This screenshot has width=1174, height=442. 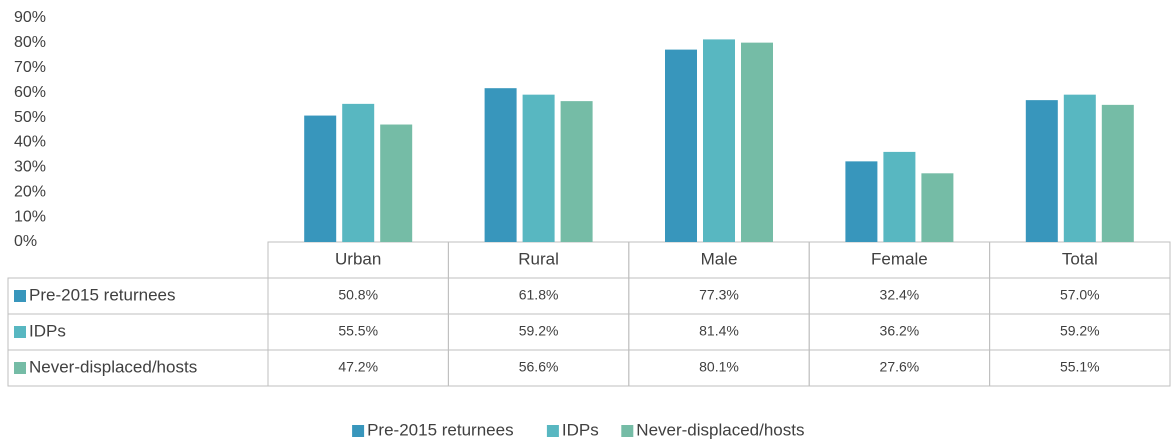 I want to click on legend-label: IDPs, so click(x=580, y=429).